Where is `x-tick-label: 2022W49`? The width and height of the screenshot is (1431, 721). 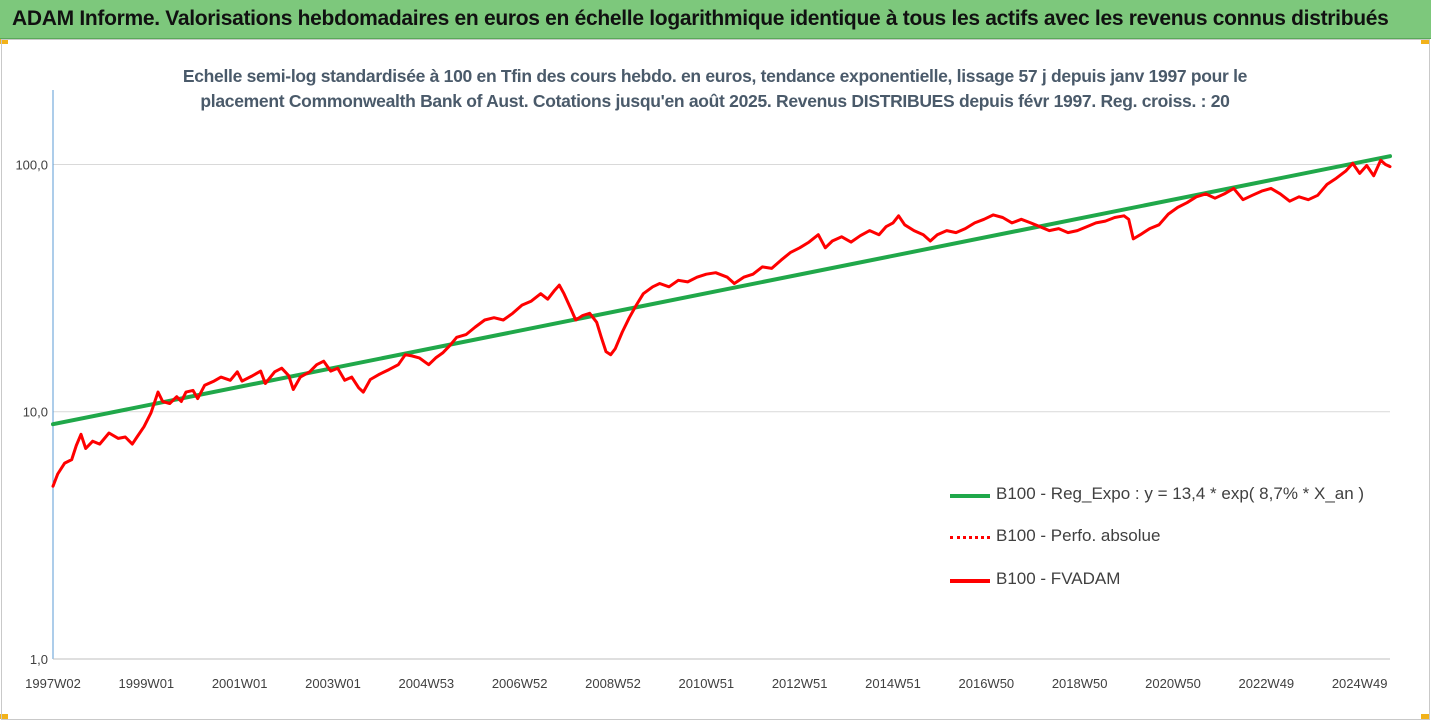
x-tick-label: 2022W49 is located at coordinates (1267, 683).